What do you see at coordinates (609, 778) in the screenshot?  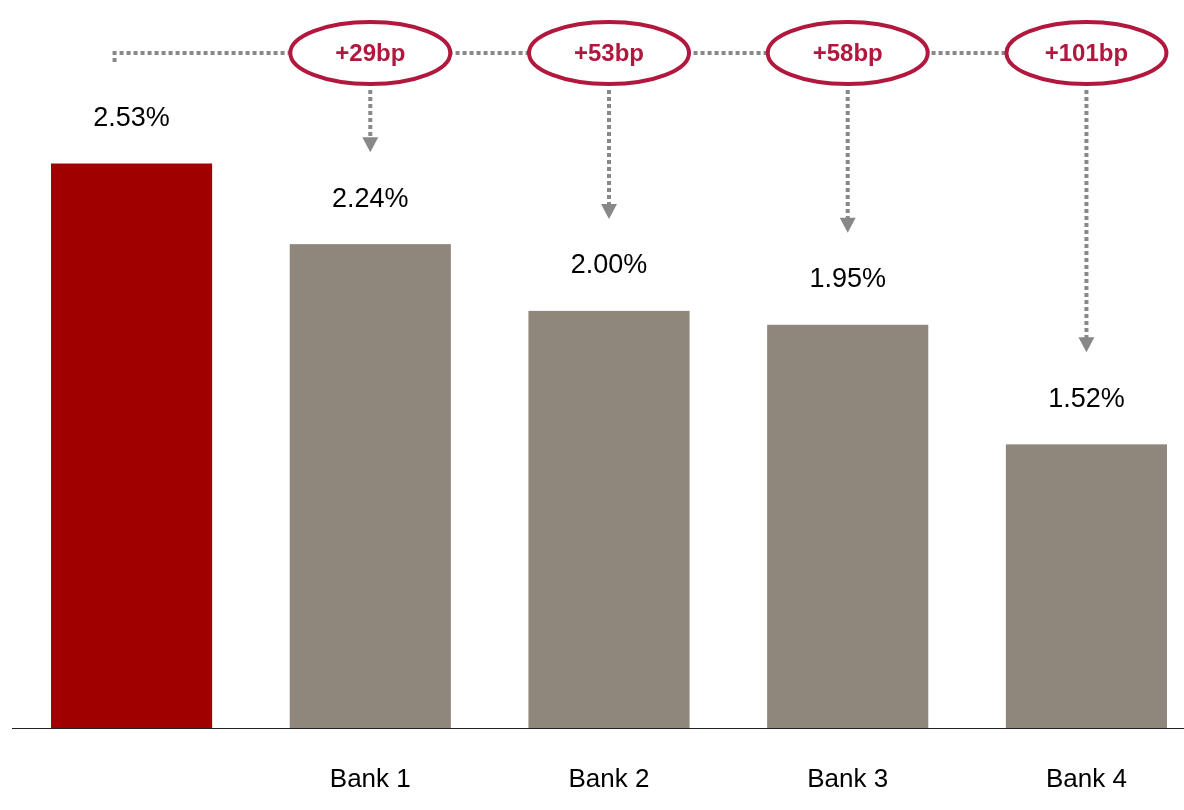 I see `x-tick-label: Bank 2` at bounding box center [609, 778].